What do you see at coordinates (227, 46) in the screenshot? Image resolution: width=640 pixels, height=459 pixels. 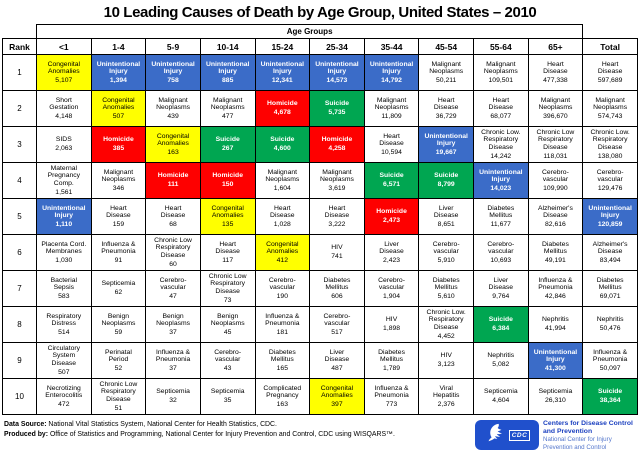 I see `column-header-1014: 10-14` at bounding box center [227, 46].